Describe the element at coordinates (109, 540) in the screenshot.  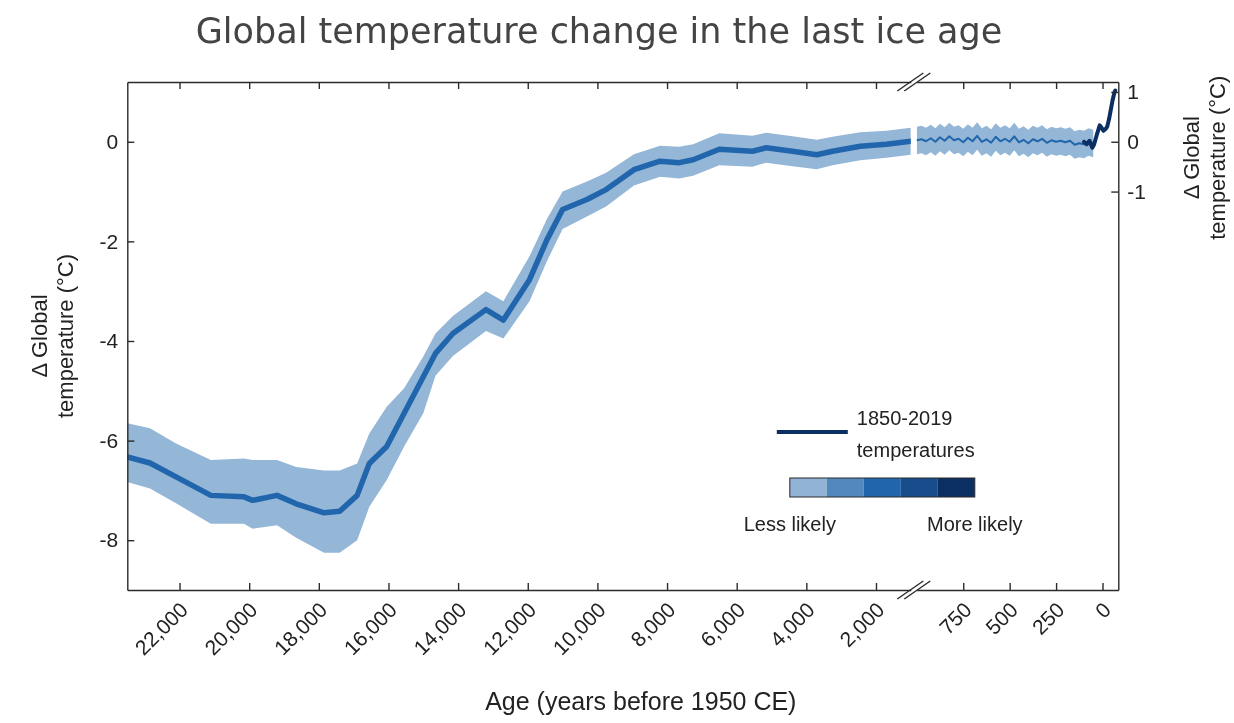
I see `y-tick-label: -8` at that location.